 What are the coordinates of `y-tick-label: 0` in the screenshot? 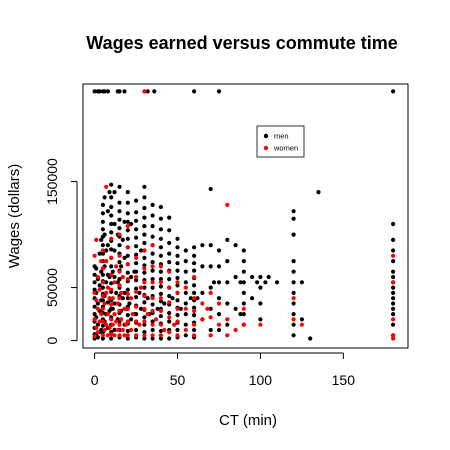 It's located at (52, 340).